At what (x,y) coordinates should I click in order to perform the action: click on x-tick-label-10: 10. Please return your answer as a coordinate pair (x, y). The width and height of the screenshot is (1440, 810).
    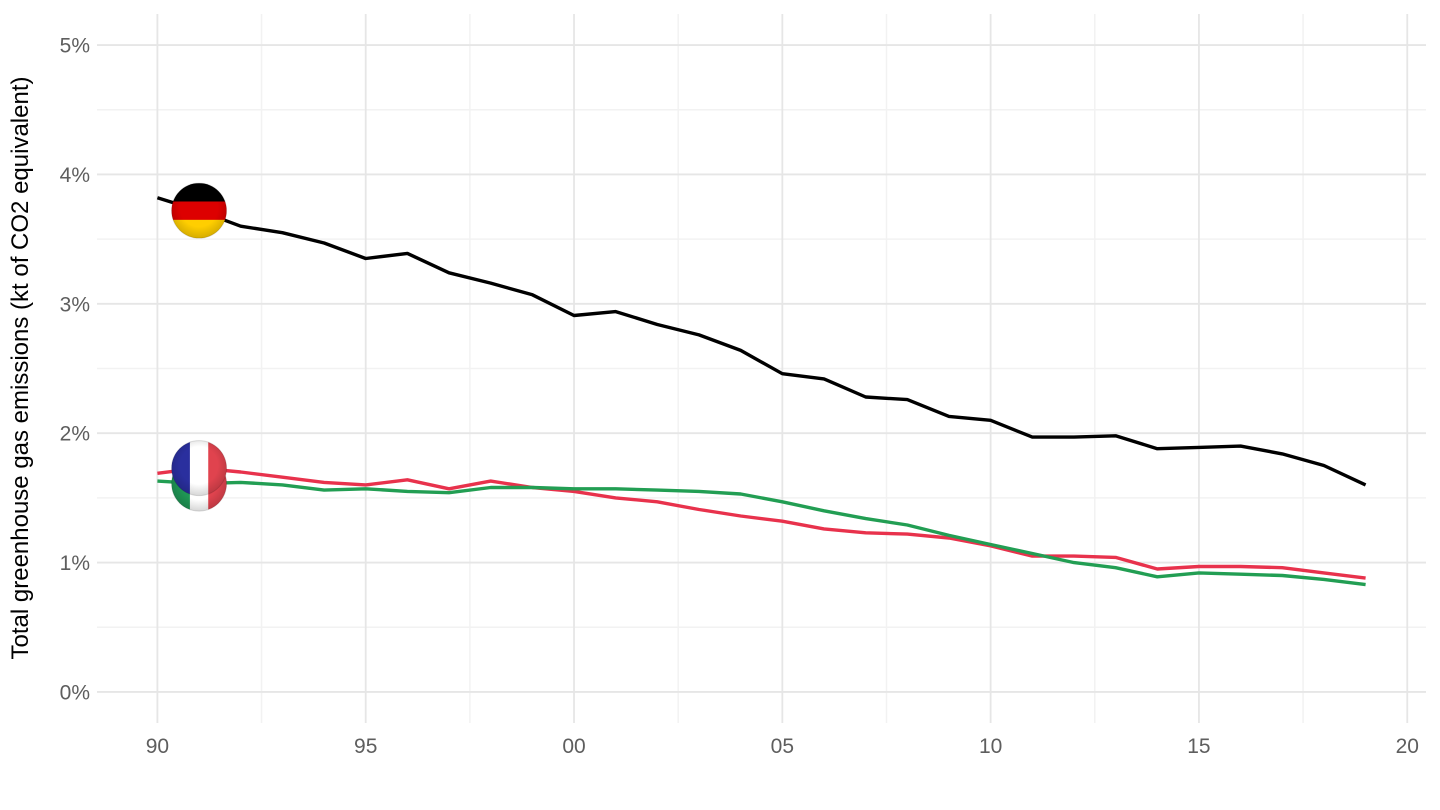
    Looking at the image, I should click on (990, 746).